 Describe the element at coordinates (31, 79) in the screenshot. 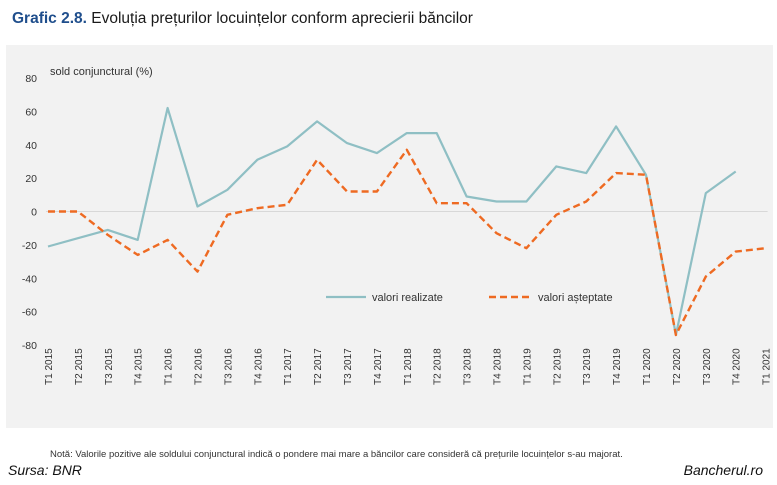

I see `y-tick-label: 80` at that location.